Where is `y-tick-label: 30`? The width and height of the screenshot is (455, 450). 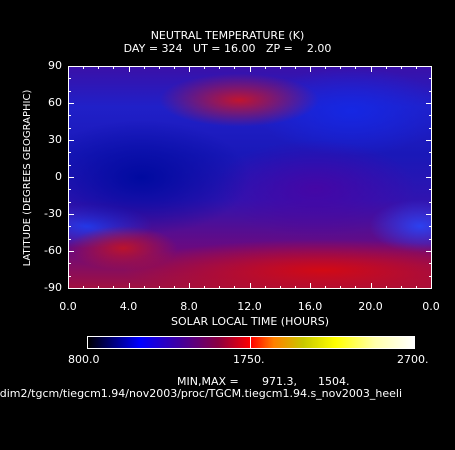 y-tick-label: 30 is located at coordinates (55, 139).